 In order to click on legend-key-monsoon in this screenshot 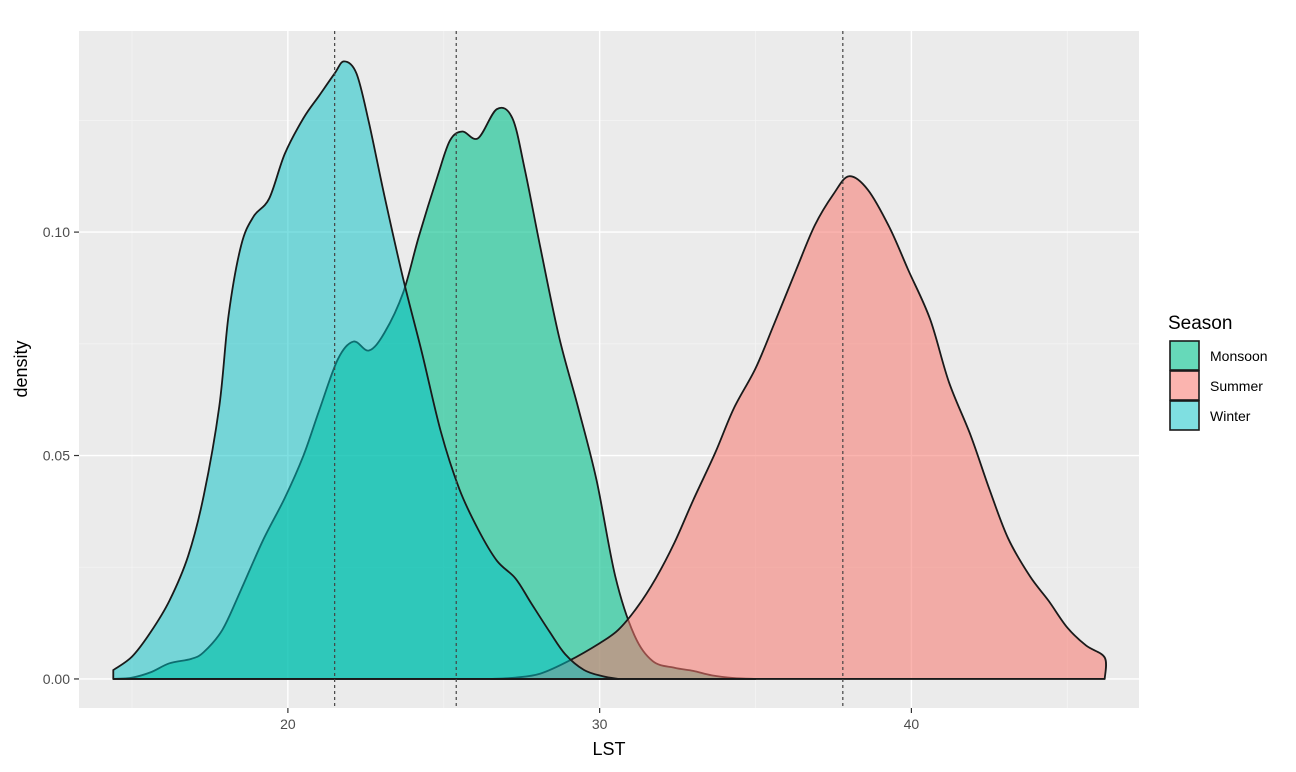, I will do `click(1184, 355)`.